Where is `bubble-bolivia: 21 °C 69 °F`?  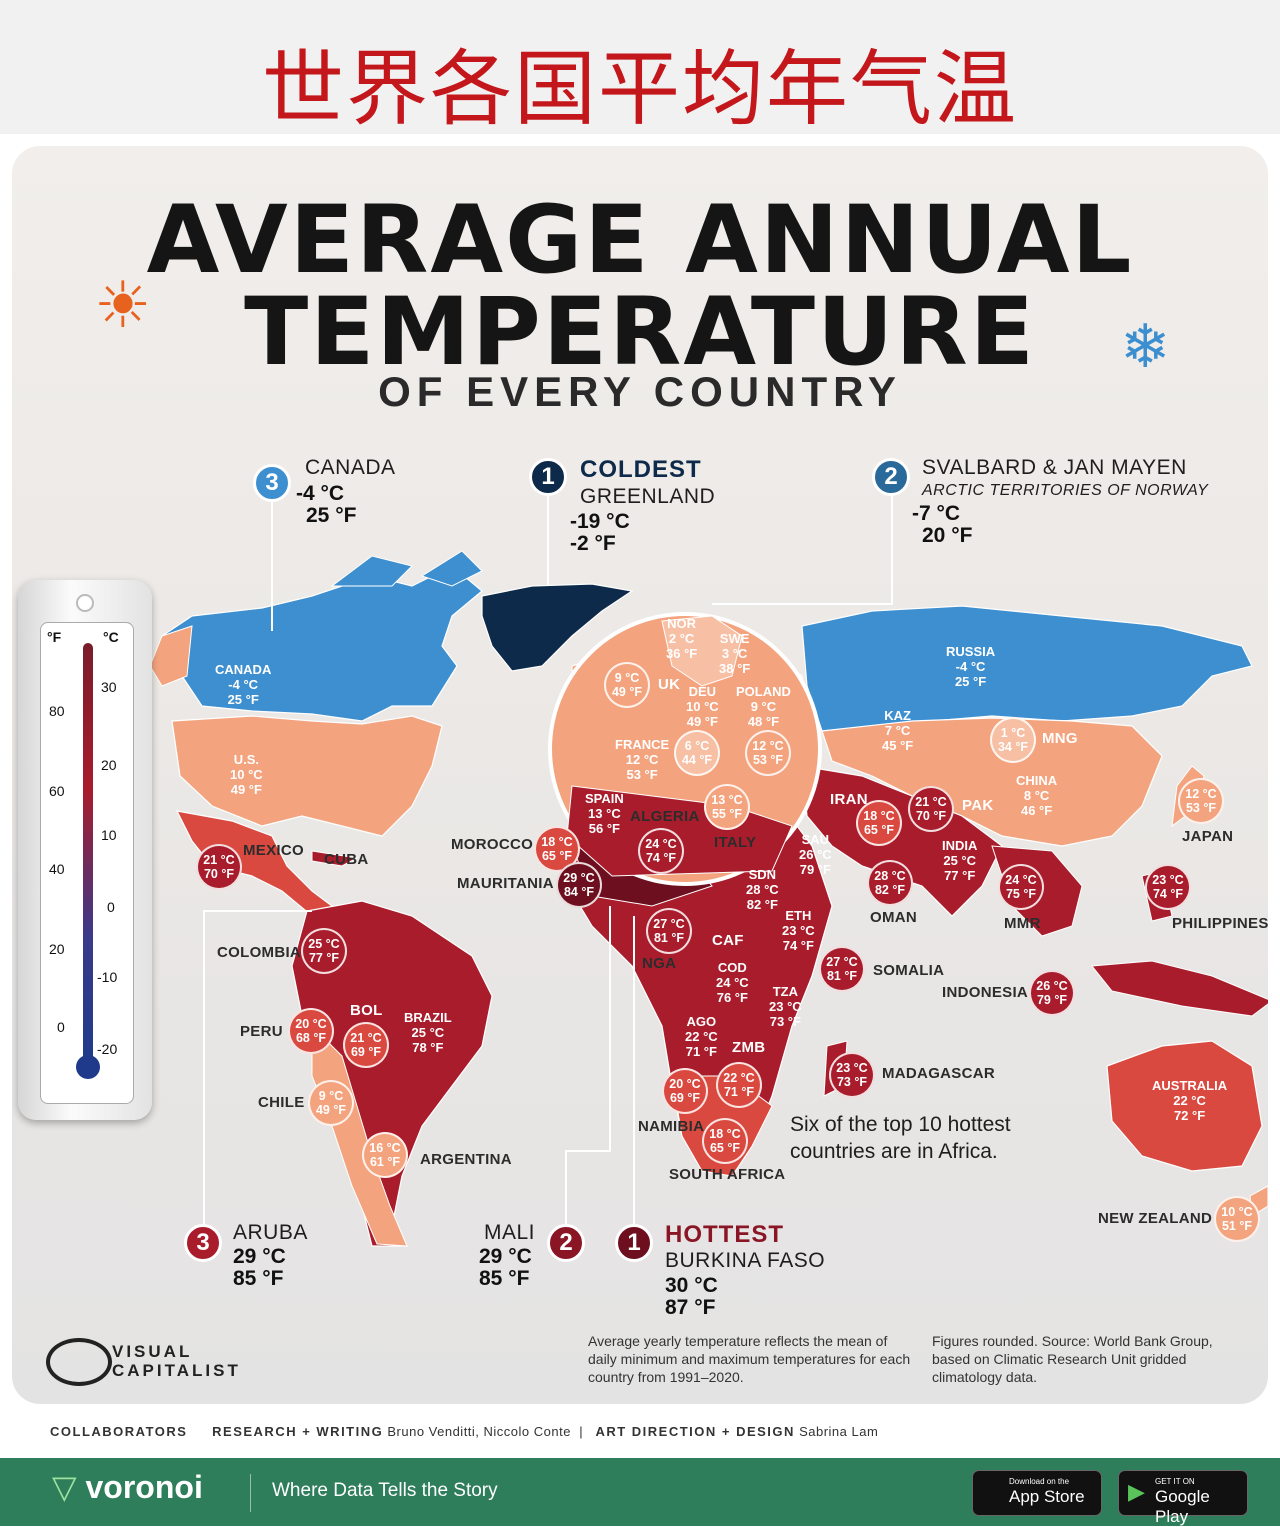 bubble-bolivia: 21 °C 69 °F is located at coordinates (366, 1045).